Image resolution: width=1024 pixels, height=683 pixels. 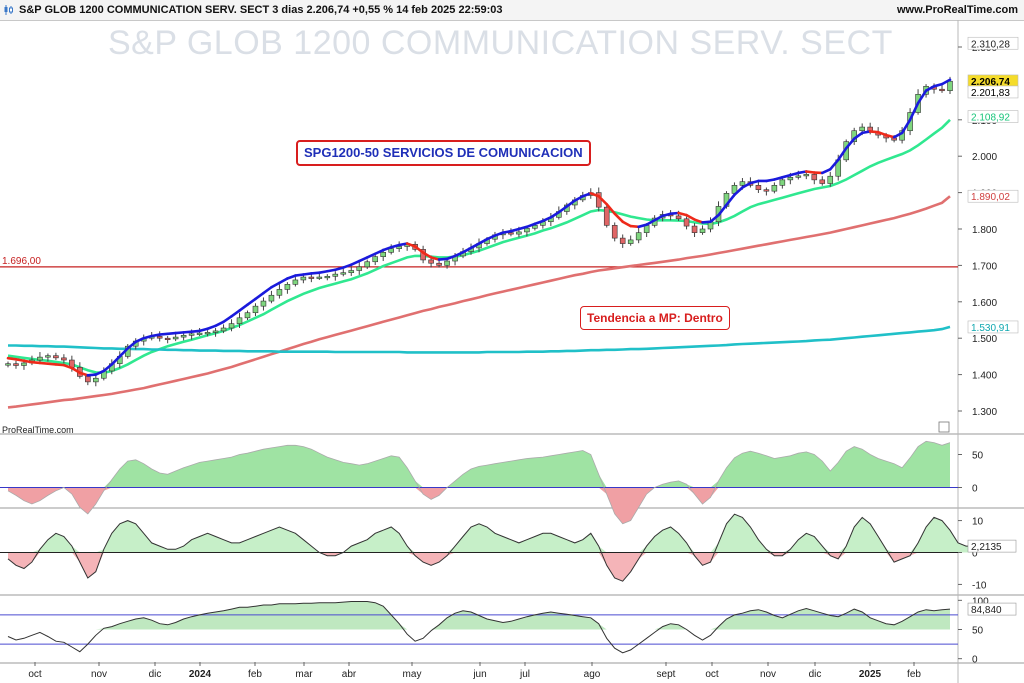 I want to click on price-tick-label-2: 1.500, so click(x=984, y=339).